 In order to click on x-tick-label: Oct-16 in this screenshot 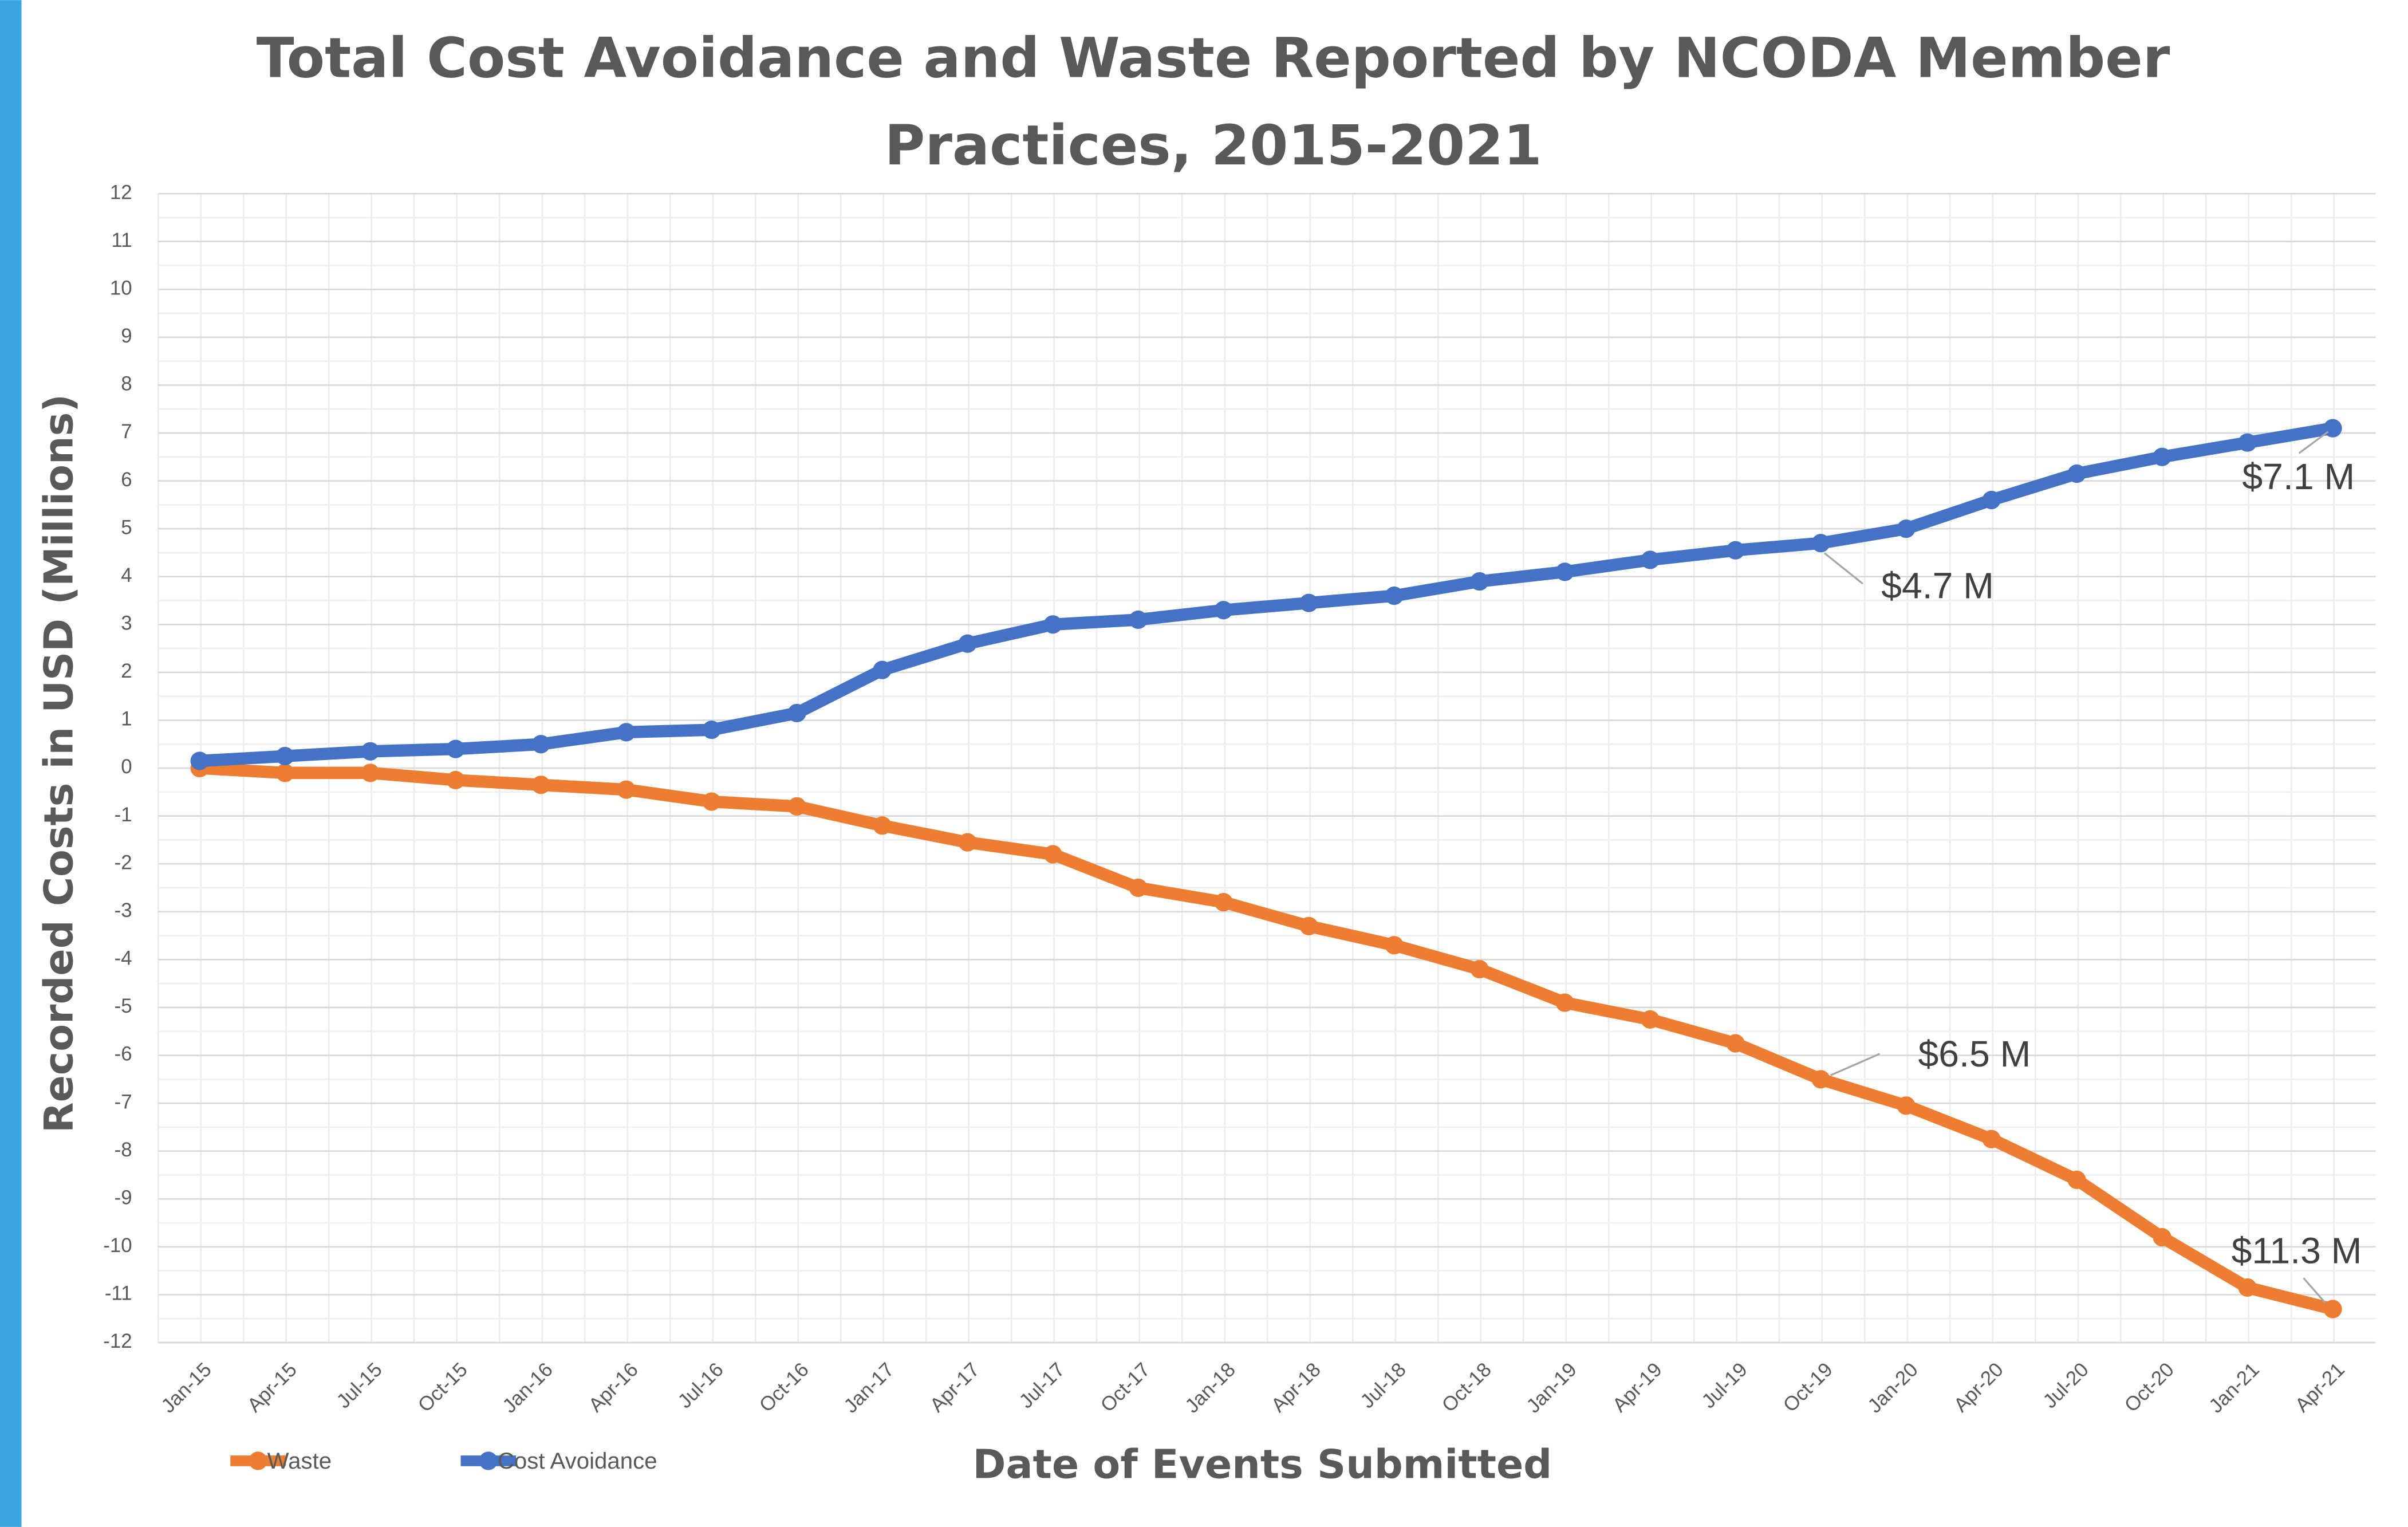, I will do `click(784, 1388)`.